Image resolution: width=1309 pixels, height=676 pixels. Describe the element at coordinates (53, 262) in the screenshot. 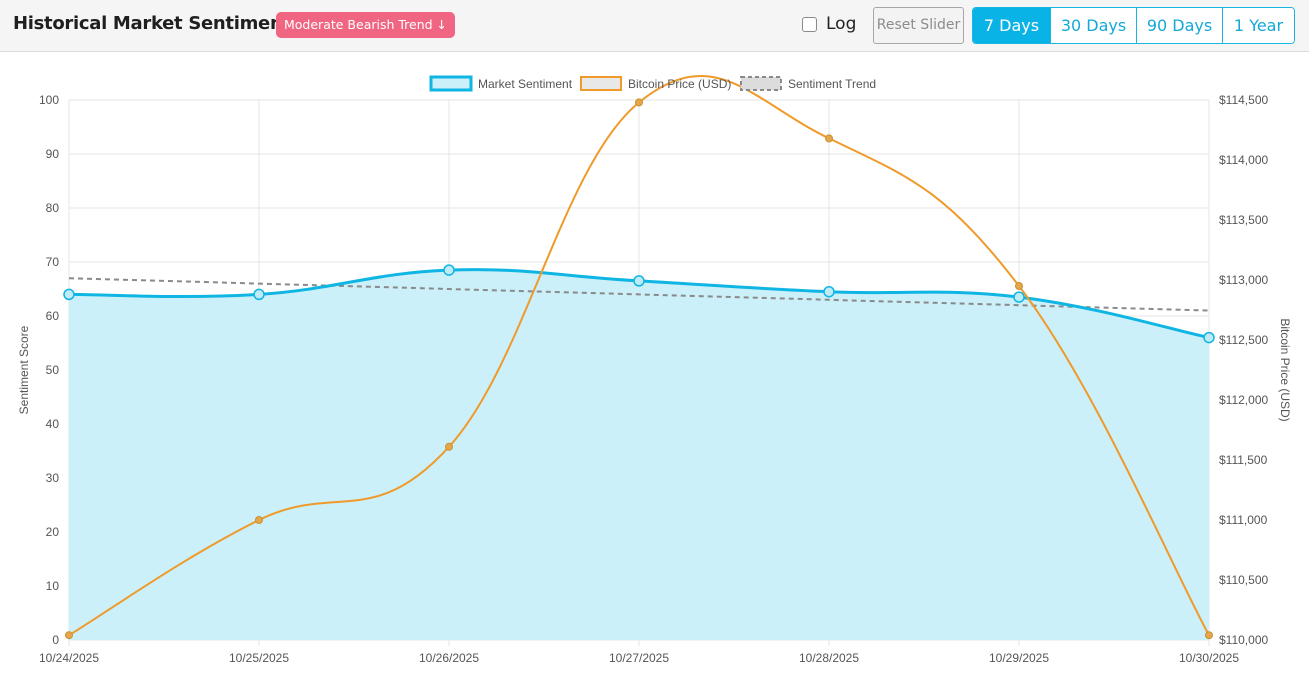

I see `y-tick-label: 70` at that location.